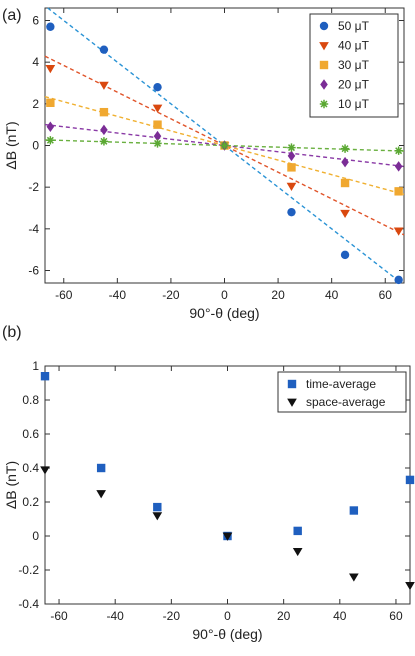  Describe the element at coordinates (12, 332) in the screenshot. I see `panel-b-label: (b)` at that location.